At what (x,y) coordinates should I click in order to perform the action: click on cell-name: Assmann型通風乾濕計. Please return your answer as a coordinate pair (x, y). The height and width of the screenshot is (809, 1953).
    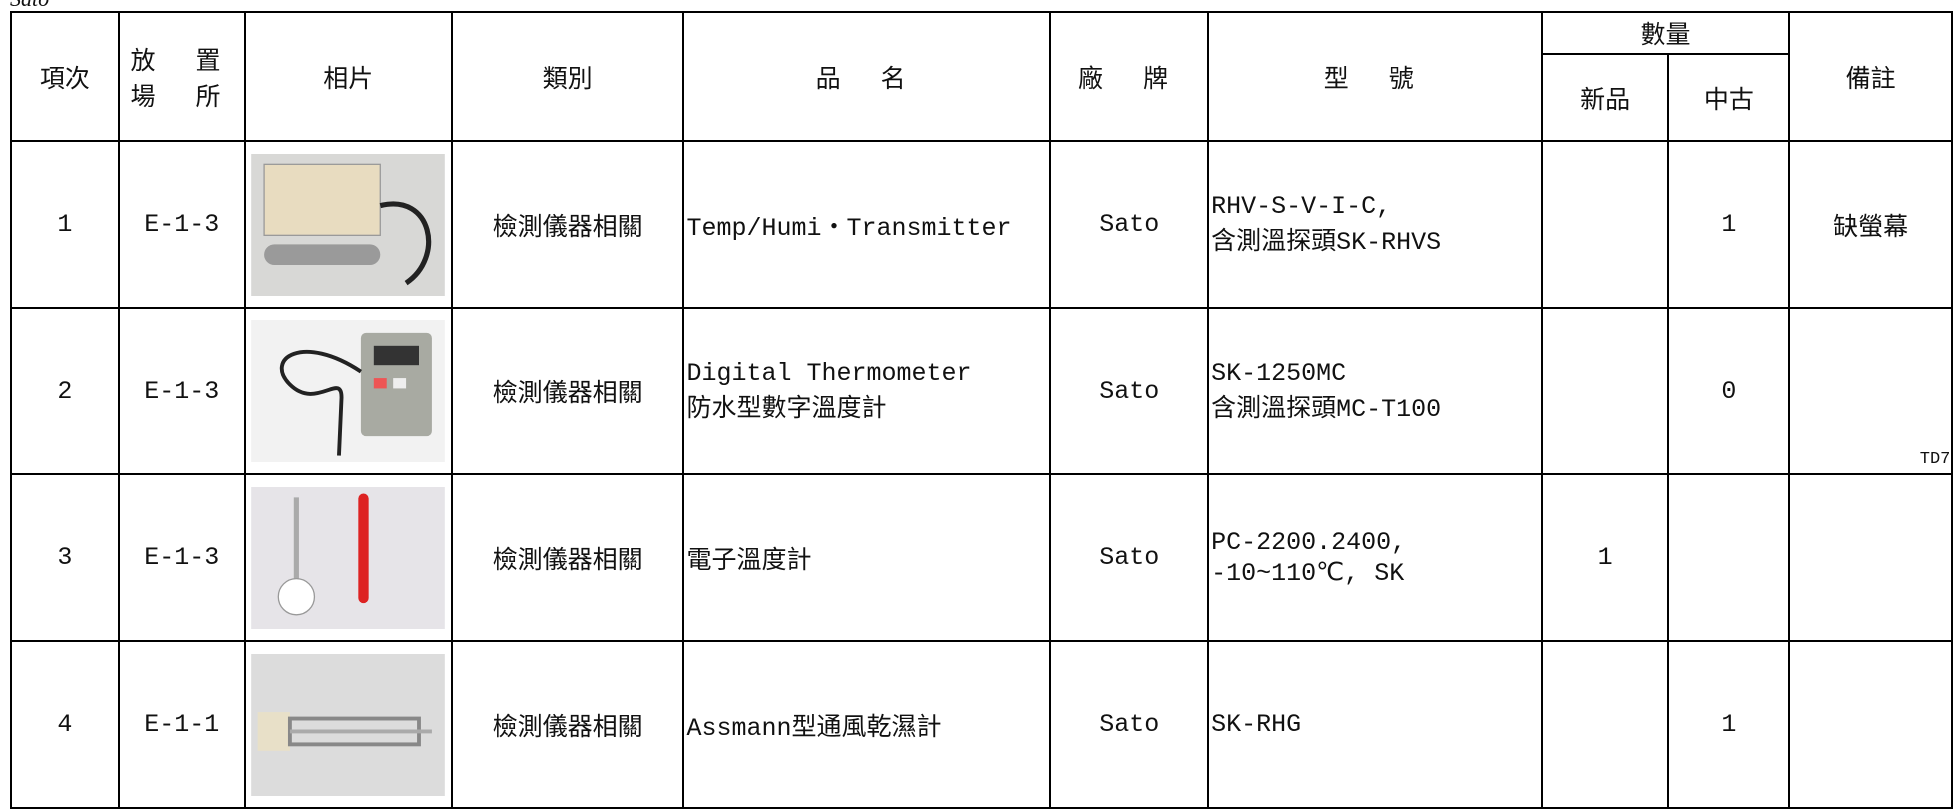
    Looking at the image, I should click on (867, 724).